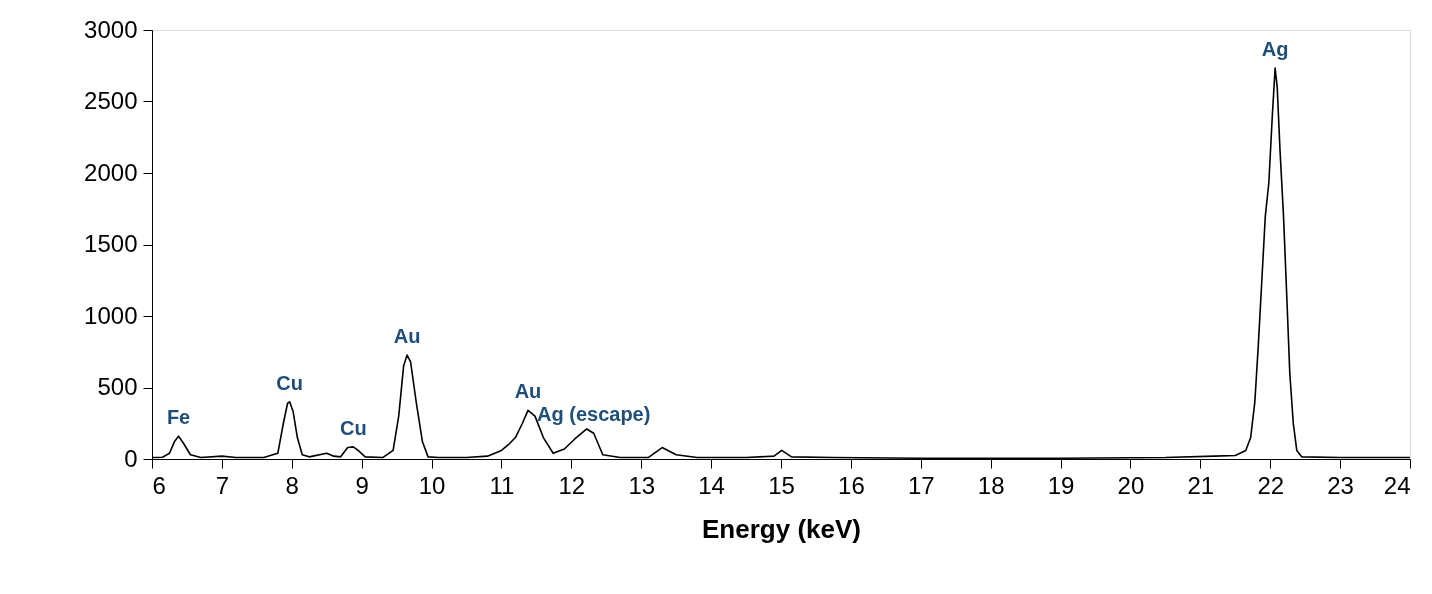 The image size is (1432, 594). What do you see at coordinates (131, 458) in the screenshot?
I see `y-tick-label: 0` at bounding box center [131, 458].